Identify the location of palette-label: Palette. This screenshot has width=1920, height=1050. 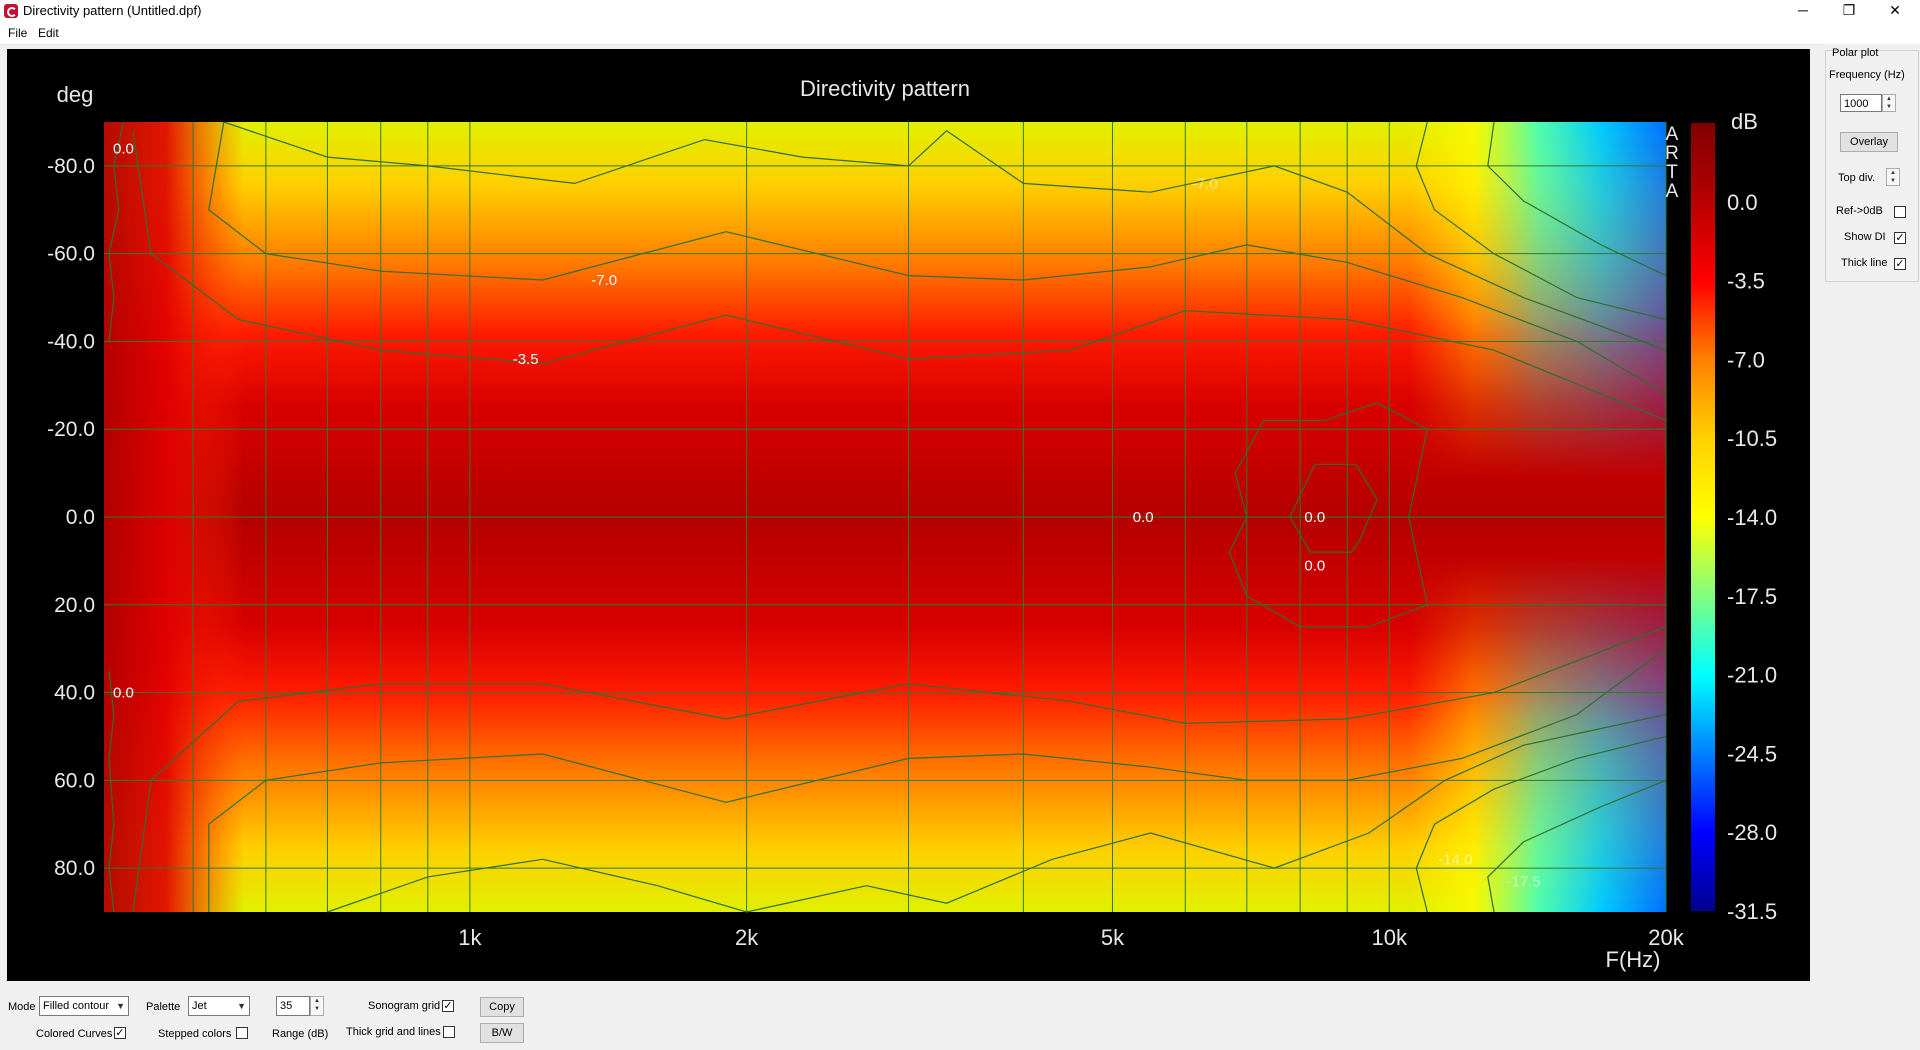
(163, 1007).